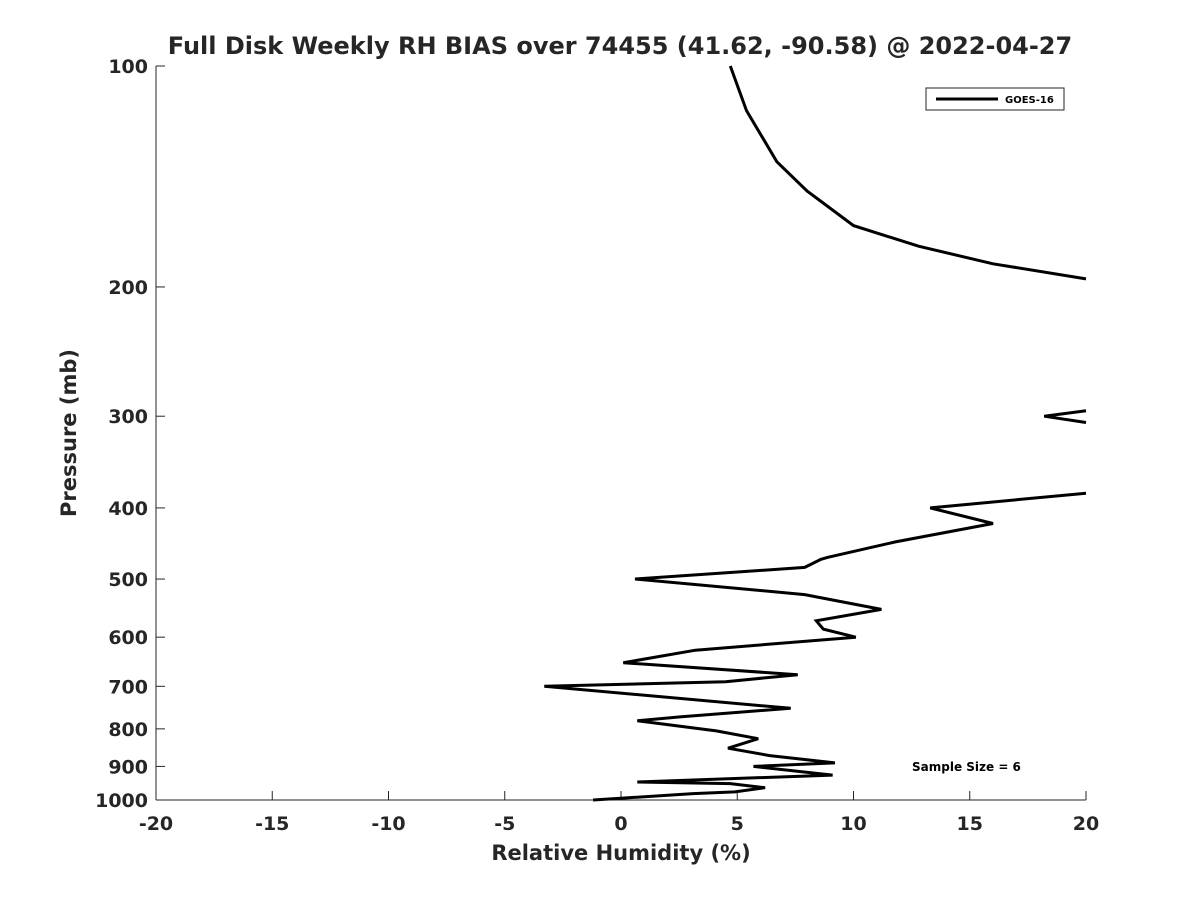 This screenshot has width=1200, height=900. Describe the element at coordinates (966, 767) in the screenshot. I see `sample-size-annotation: Sample Size = 6` at that location.